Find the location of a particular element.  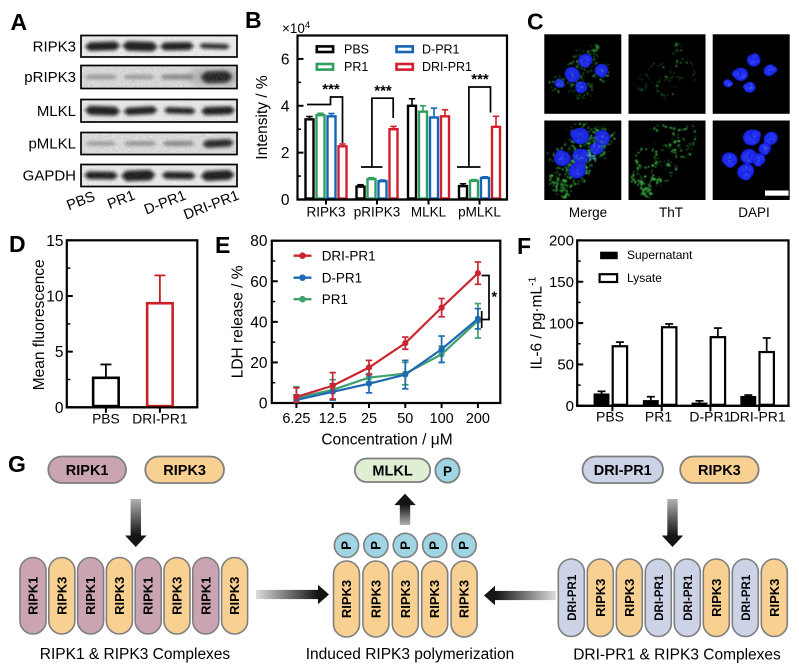

svg-text: 15 is located at coordinates (54, 241).